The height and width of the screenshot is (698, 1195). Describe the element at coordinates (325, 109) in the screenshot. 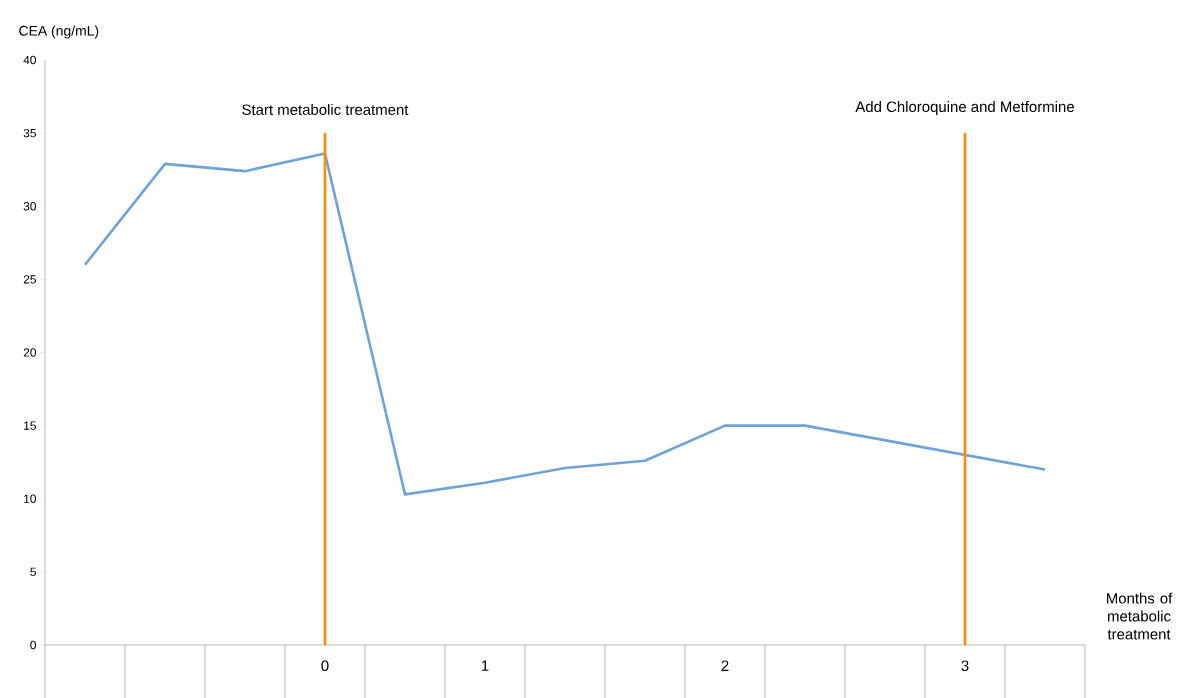

I see `ref-line-label: Start metabolic treatment` at that location.